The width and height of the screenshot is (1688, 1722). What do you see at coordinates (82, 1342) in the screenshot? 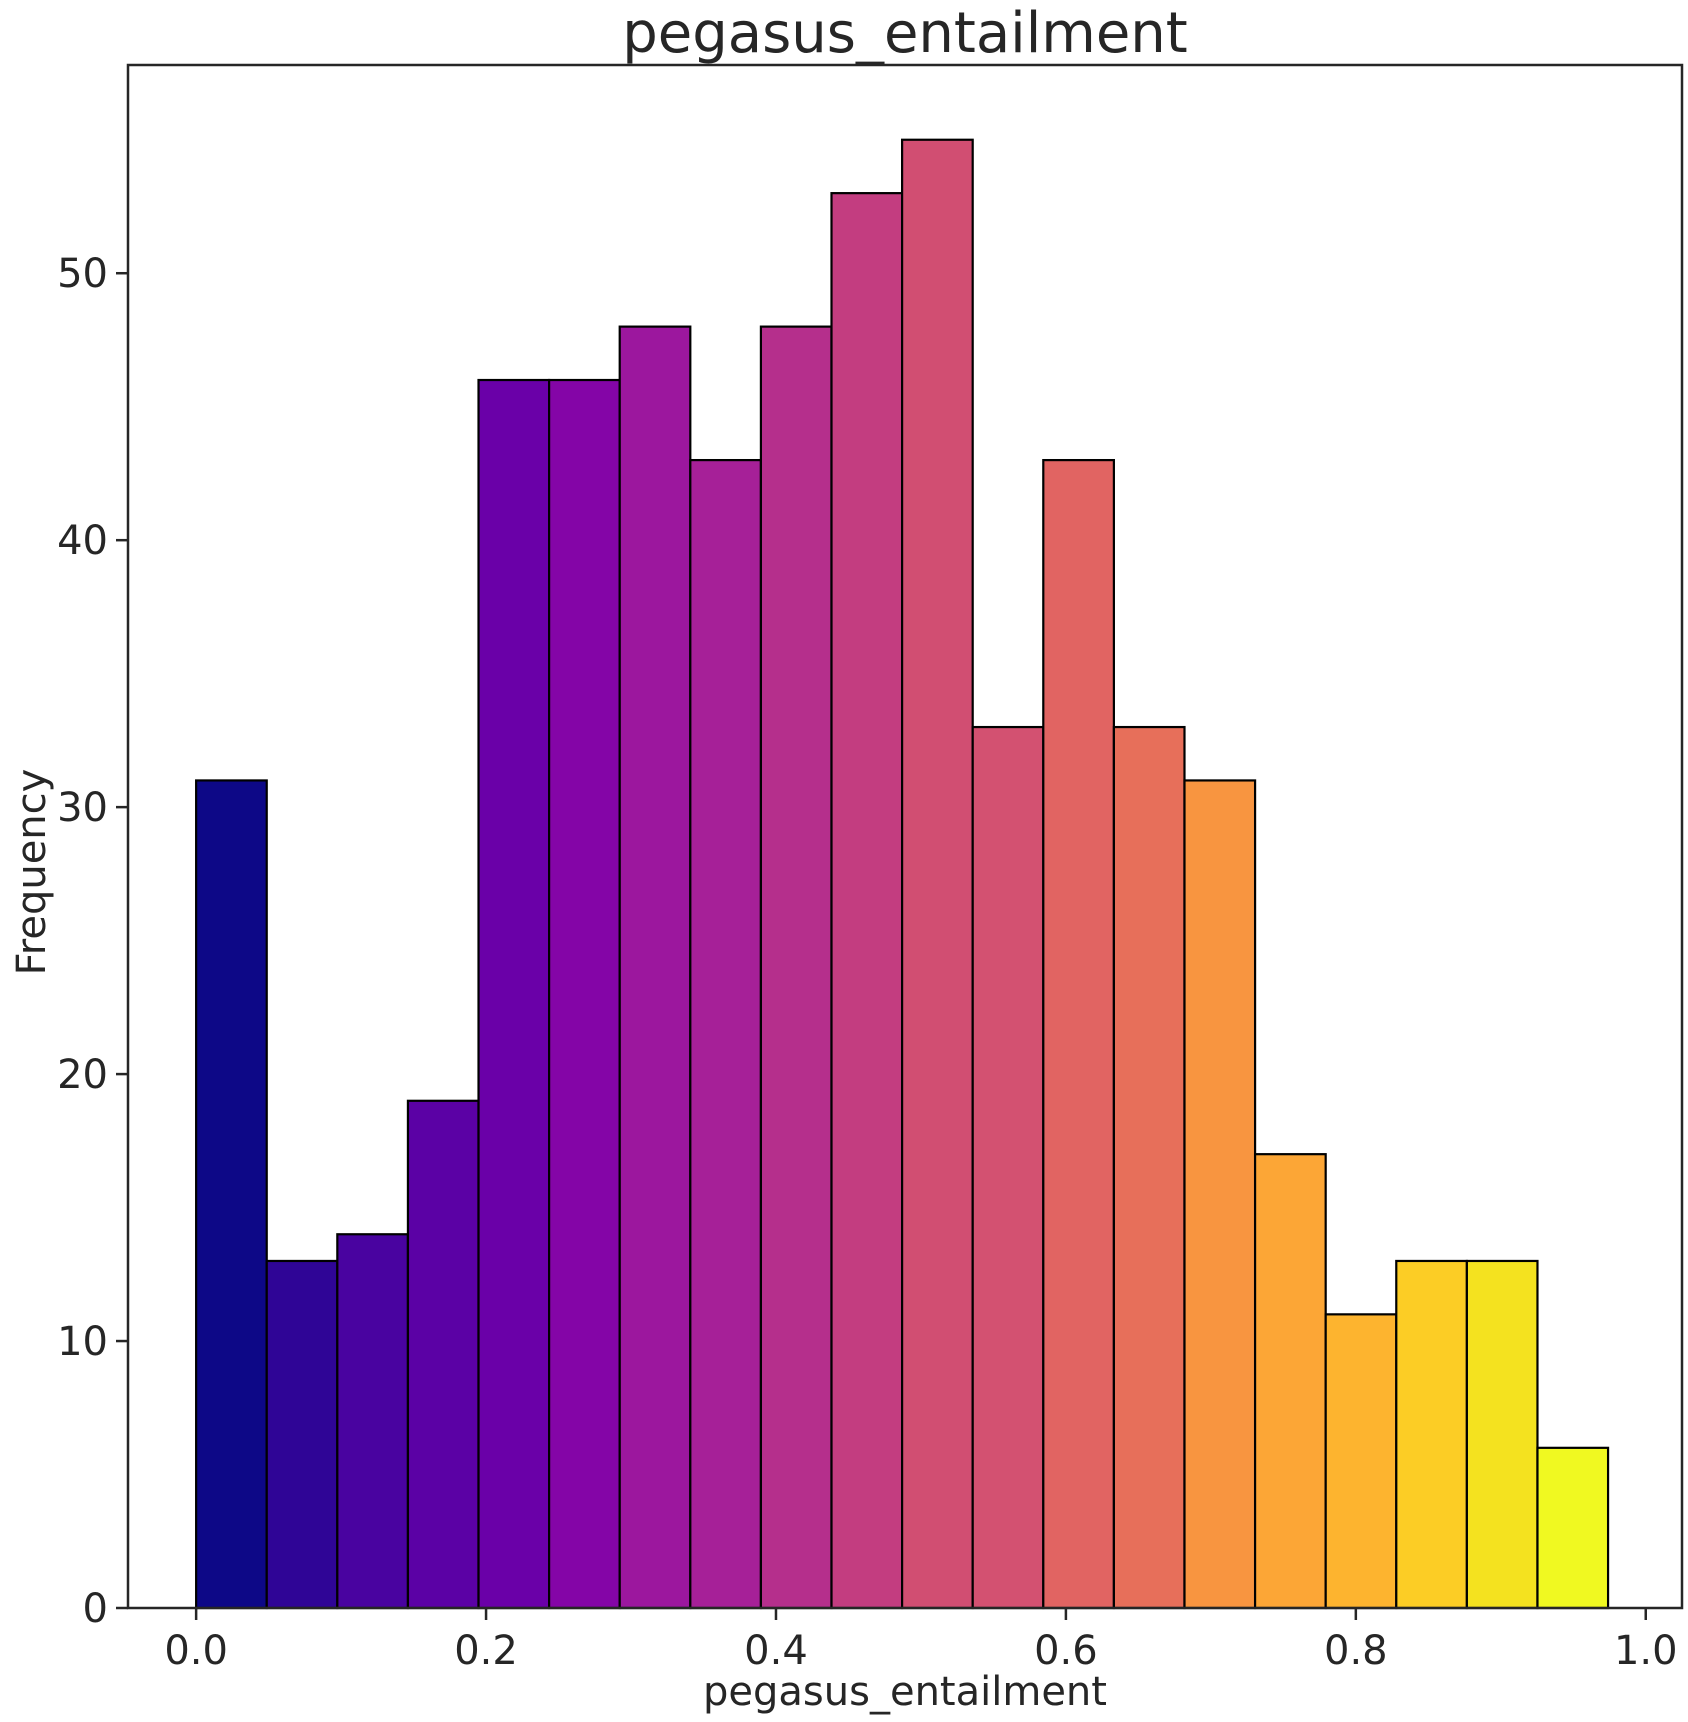
I see `y-tick-label-2: 10` at bounding box center [82, 1342].